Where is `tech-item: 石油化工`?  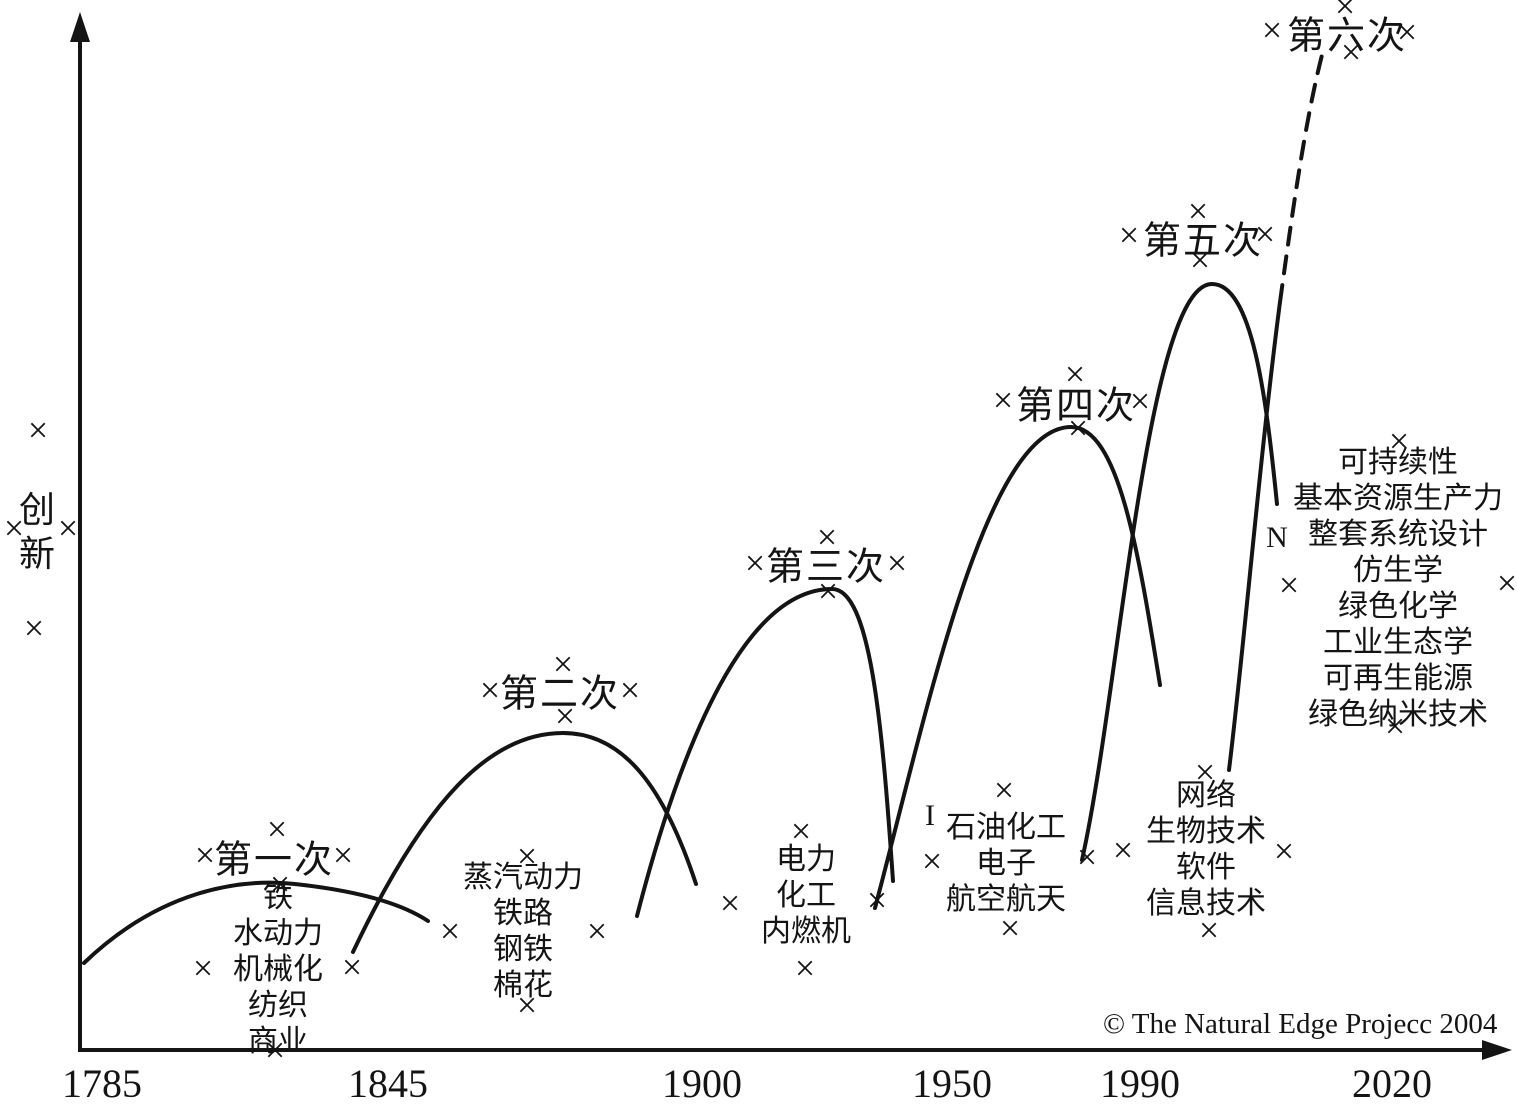
tech-item: 石油化工 is located at coordinates (1006, 827).